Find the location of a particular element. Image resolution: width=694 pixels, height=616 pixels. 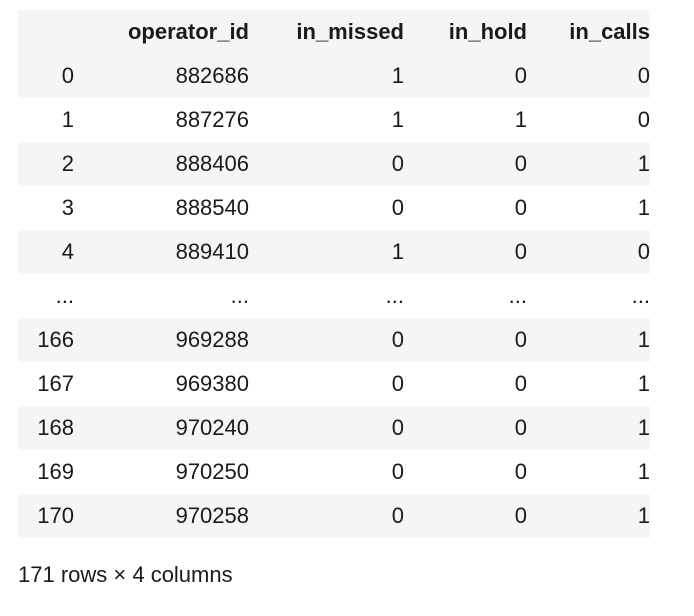

table-row: 1 887276 1 1 0 is located at coordinates (334, 120).